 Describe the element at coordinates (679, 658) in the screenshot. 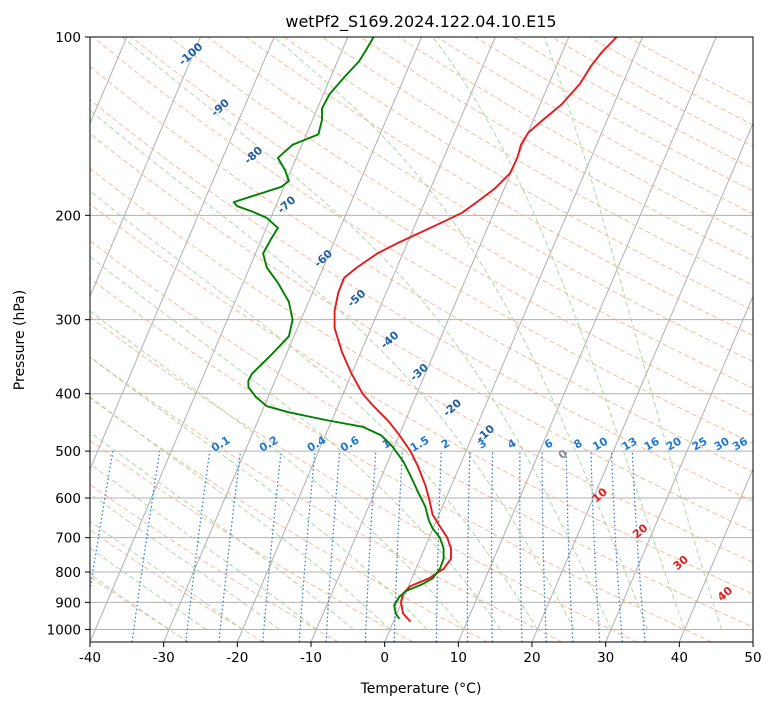

I see `x-tick-label: 40` at that location.